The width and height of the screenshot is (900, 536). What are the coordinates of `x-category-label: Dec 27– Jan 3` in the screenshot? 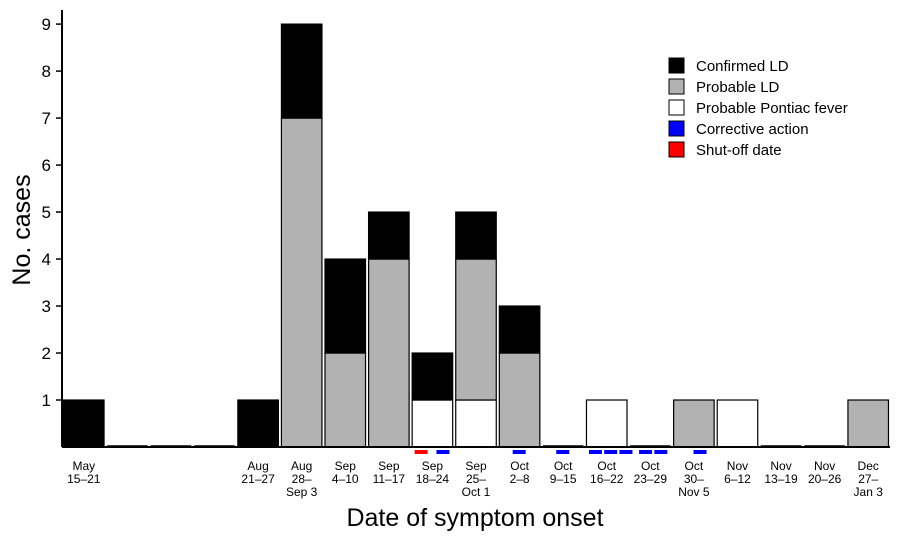 It's located at (869, 479).